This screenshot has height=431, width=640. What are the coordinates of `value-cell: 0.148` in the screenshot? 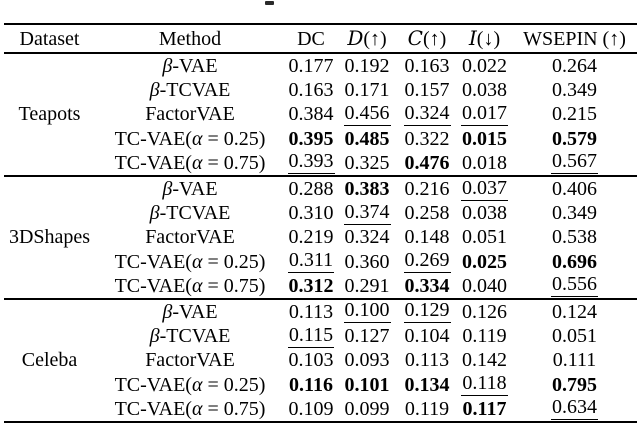 It's located at (427, 237).